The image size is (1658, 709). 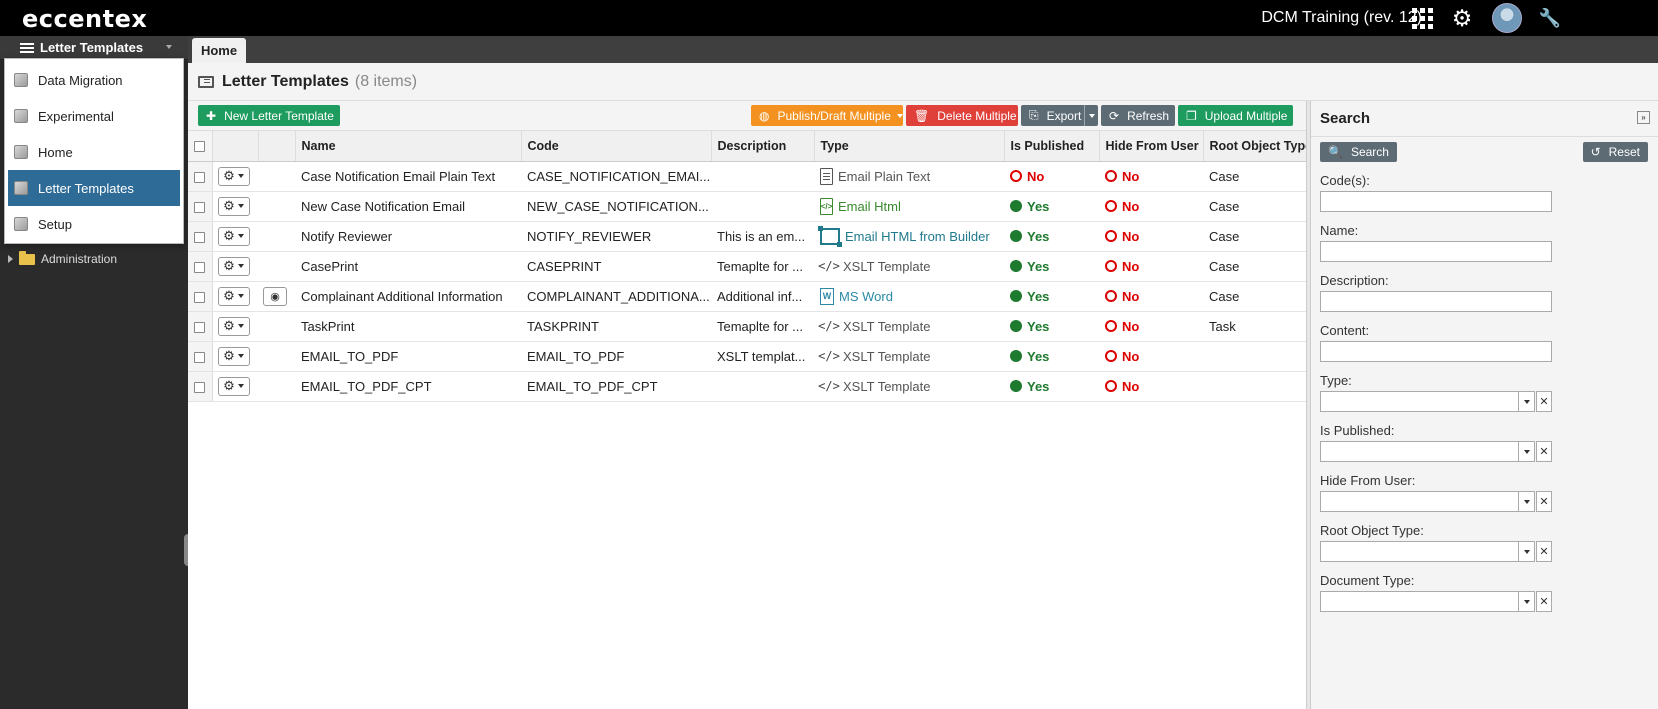 What do you see at coordinates (10, 259) in the screenshot?
I see `expand-arrow-icon` at bounding box center [10, 259].